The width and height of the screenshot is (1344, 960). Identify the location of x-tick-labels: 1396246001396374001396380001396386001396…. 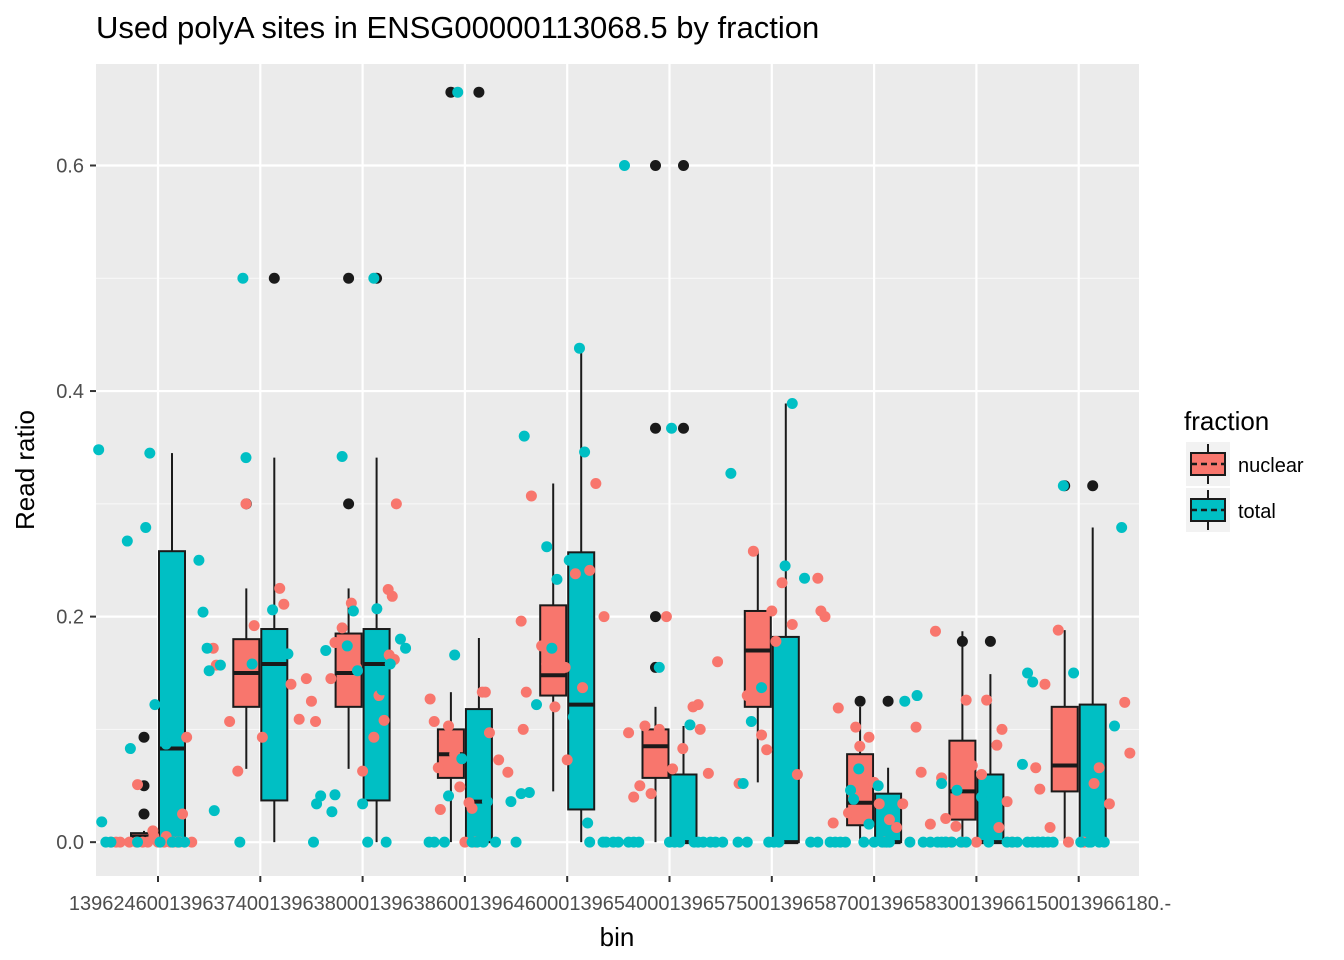
(620, 904).